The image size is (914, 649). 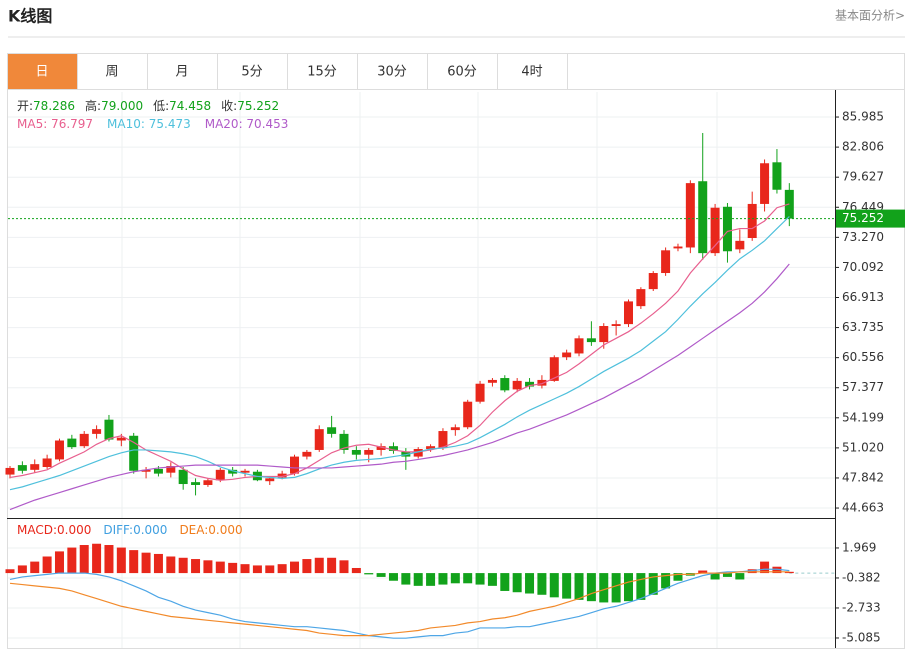 I want to click on tab: 4时, so click(x=532, y=71).